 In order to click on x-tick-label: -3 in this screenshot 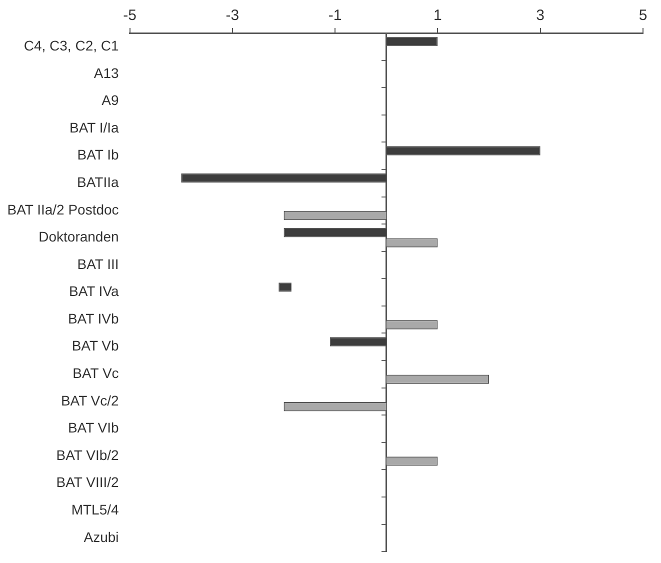, I will do `click(233, 15)`.